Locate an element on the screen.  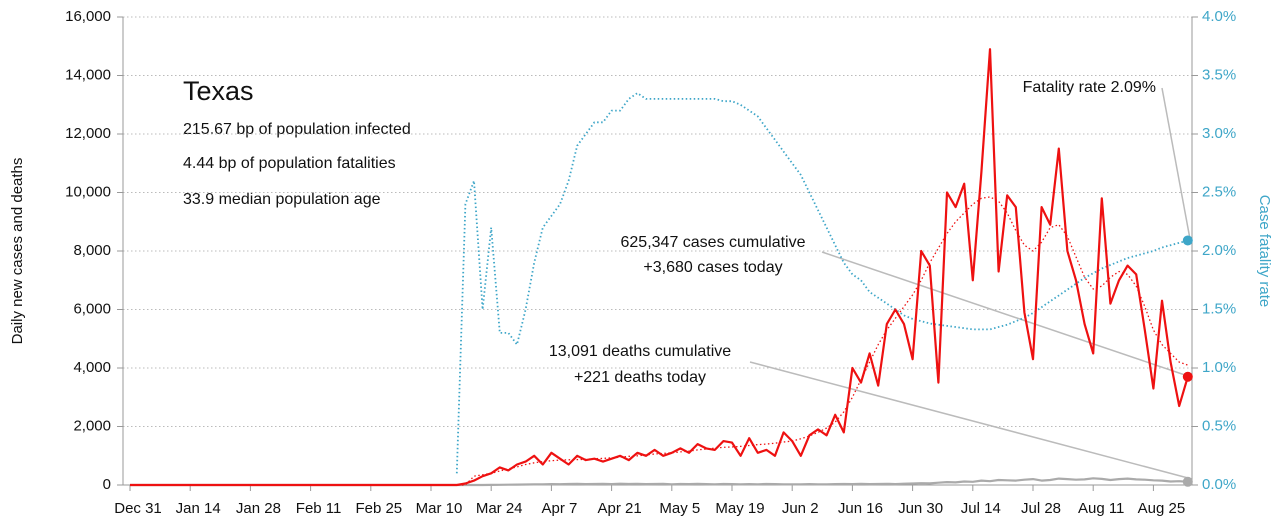
y-tick-label: 4,000 is located at coordinates (92, 367).